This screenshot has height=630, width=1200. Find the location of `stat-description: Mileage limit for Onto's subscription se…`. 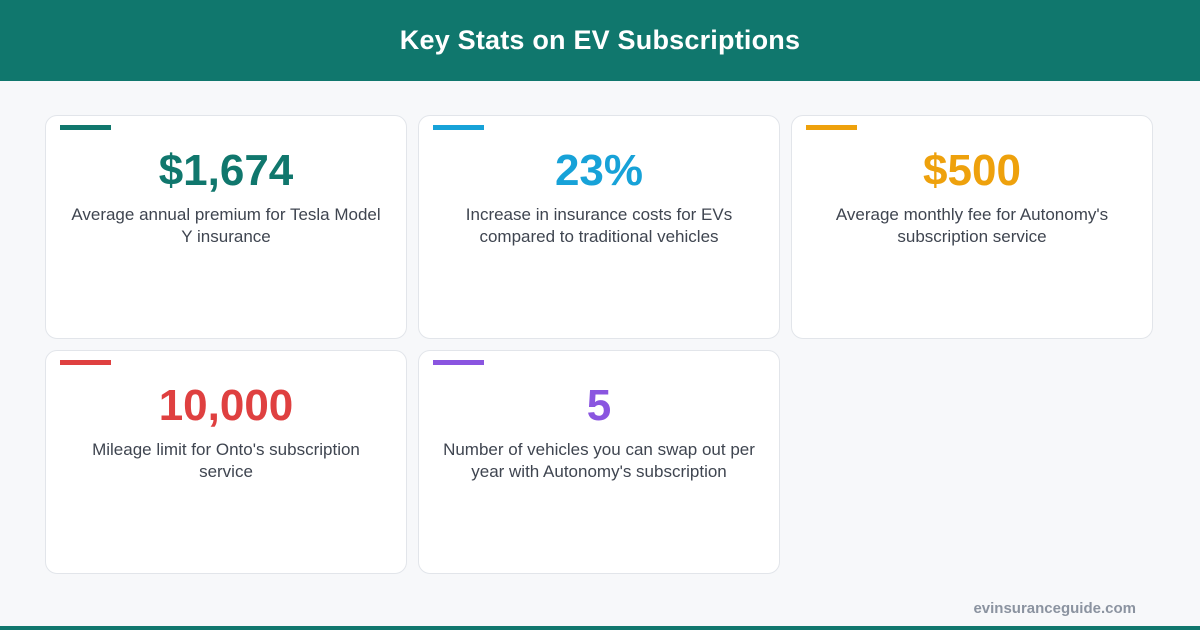

stat-description: Mileage limit for Onto's subscription se… is located at coordinates (226, 460).